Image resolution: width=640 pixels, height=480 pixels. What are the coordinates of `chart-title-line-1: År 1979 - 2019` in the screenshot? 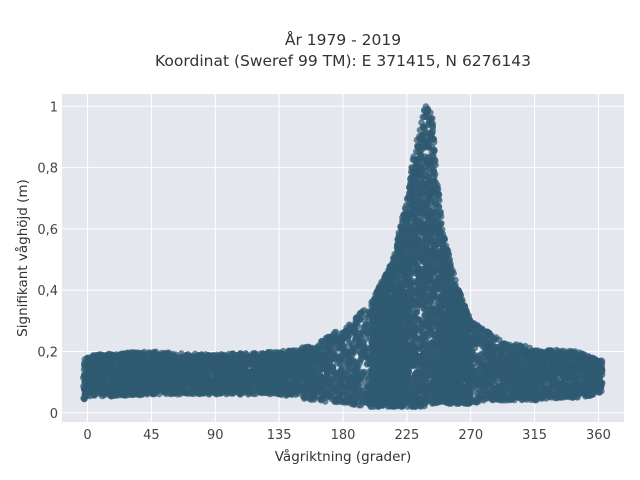 It's located at (343, 39).